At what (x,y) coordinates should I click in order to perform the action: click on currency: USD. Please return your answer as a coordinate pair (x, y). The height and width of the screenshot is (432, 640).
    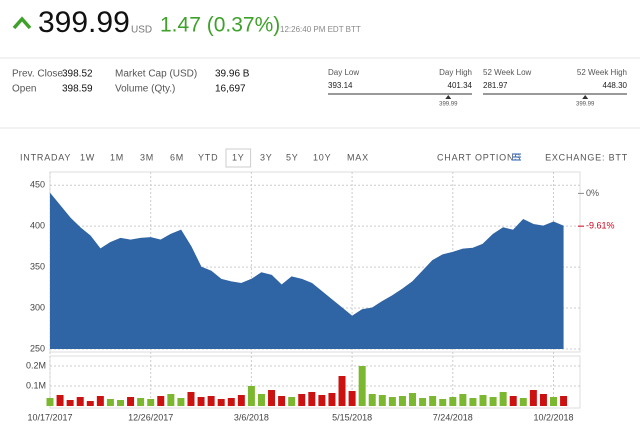
    Looking at the image, I should click on (141, 30).